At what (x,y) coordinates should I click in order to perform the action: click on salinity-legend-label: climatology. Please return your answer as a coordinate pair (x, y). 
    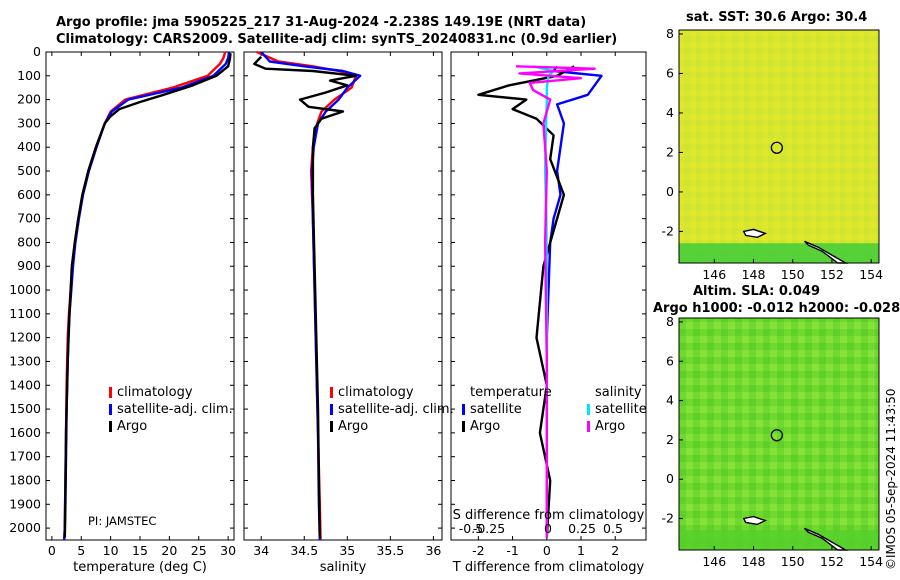
    Looking at the image, I should click on (376, 392).